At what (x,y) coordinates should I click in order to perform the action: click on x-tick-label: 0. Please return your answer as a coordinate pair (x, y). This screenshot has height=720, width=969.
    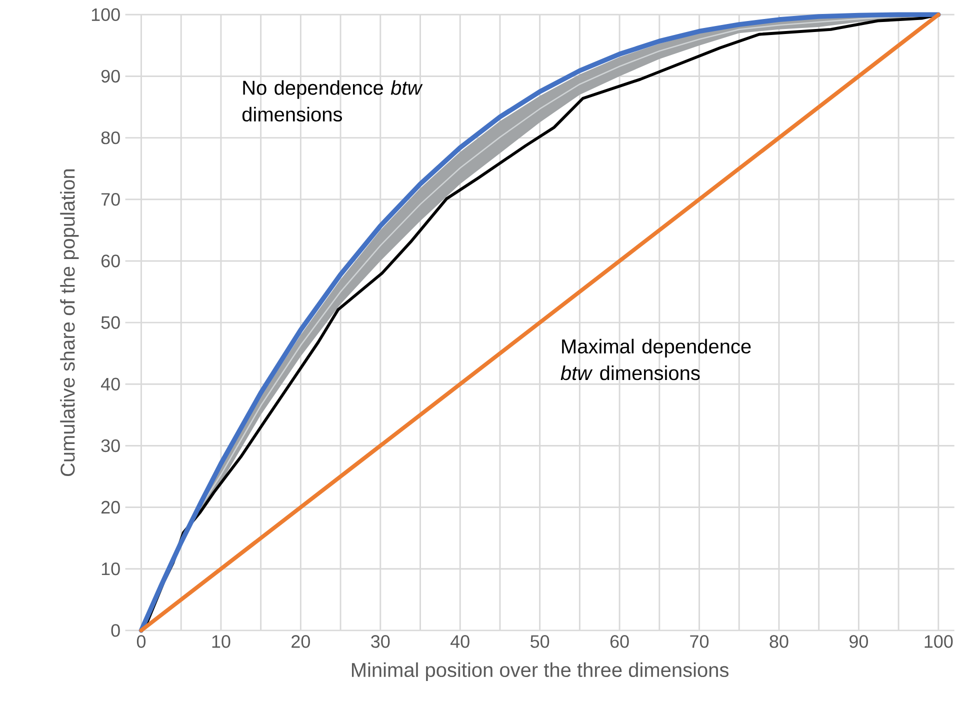
    Looking at the image, I should click on (141, 641).